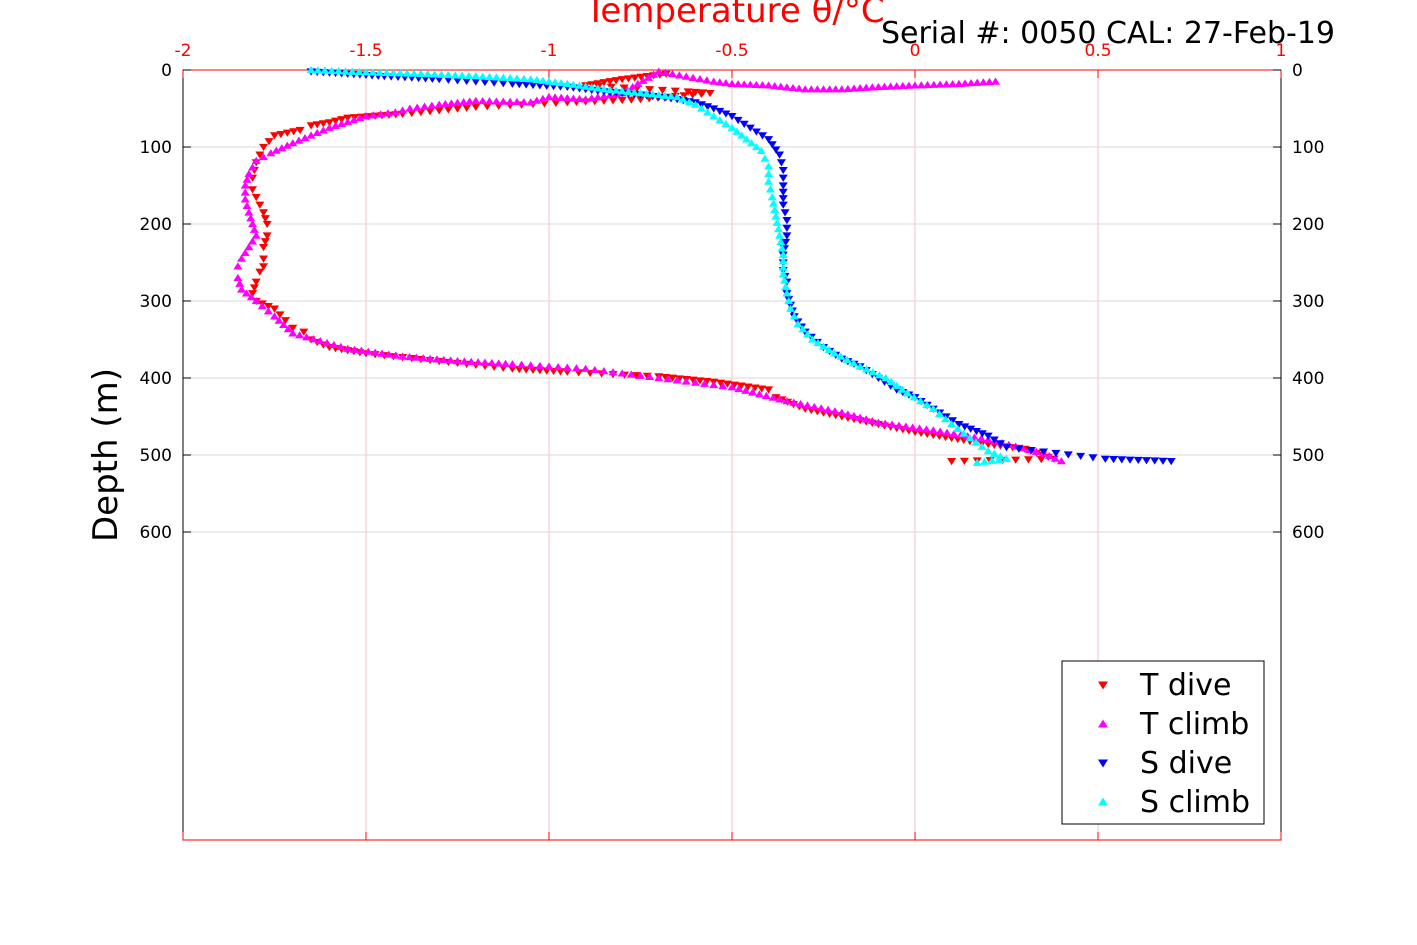 The image size is (1417, 945). Describe the element at coordinates (1097, 51) in the screenshot. I see `x-tick-label: 0.5` at that location.